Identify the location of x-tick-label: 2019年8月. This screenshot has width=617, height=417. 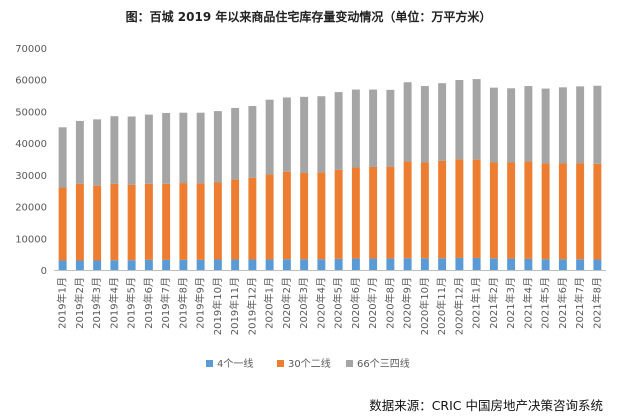
(182, 303).